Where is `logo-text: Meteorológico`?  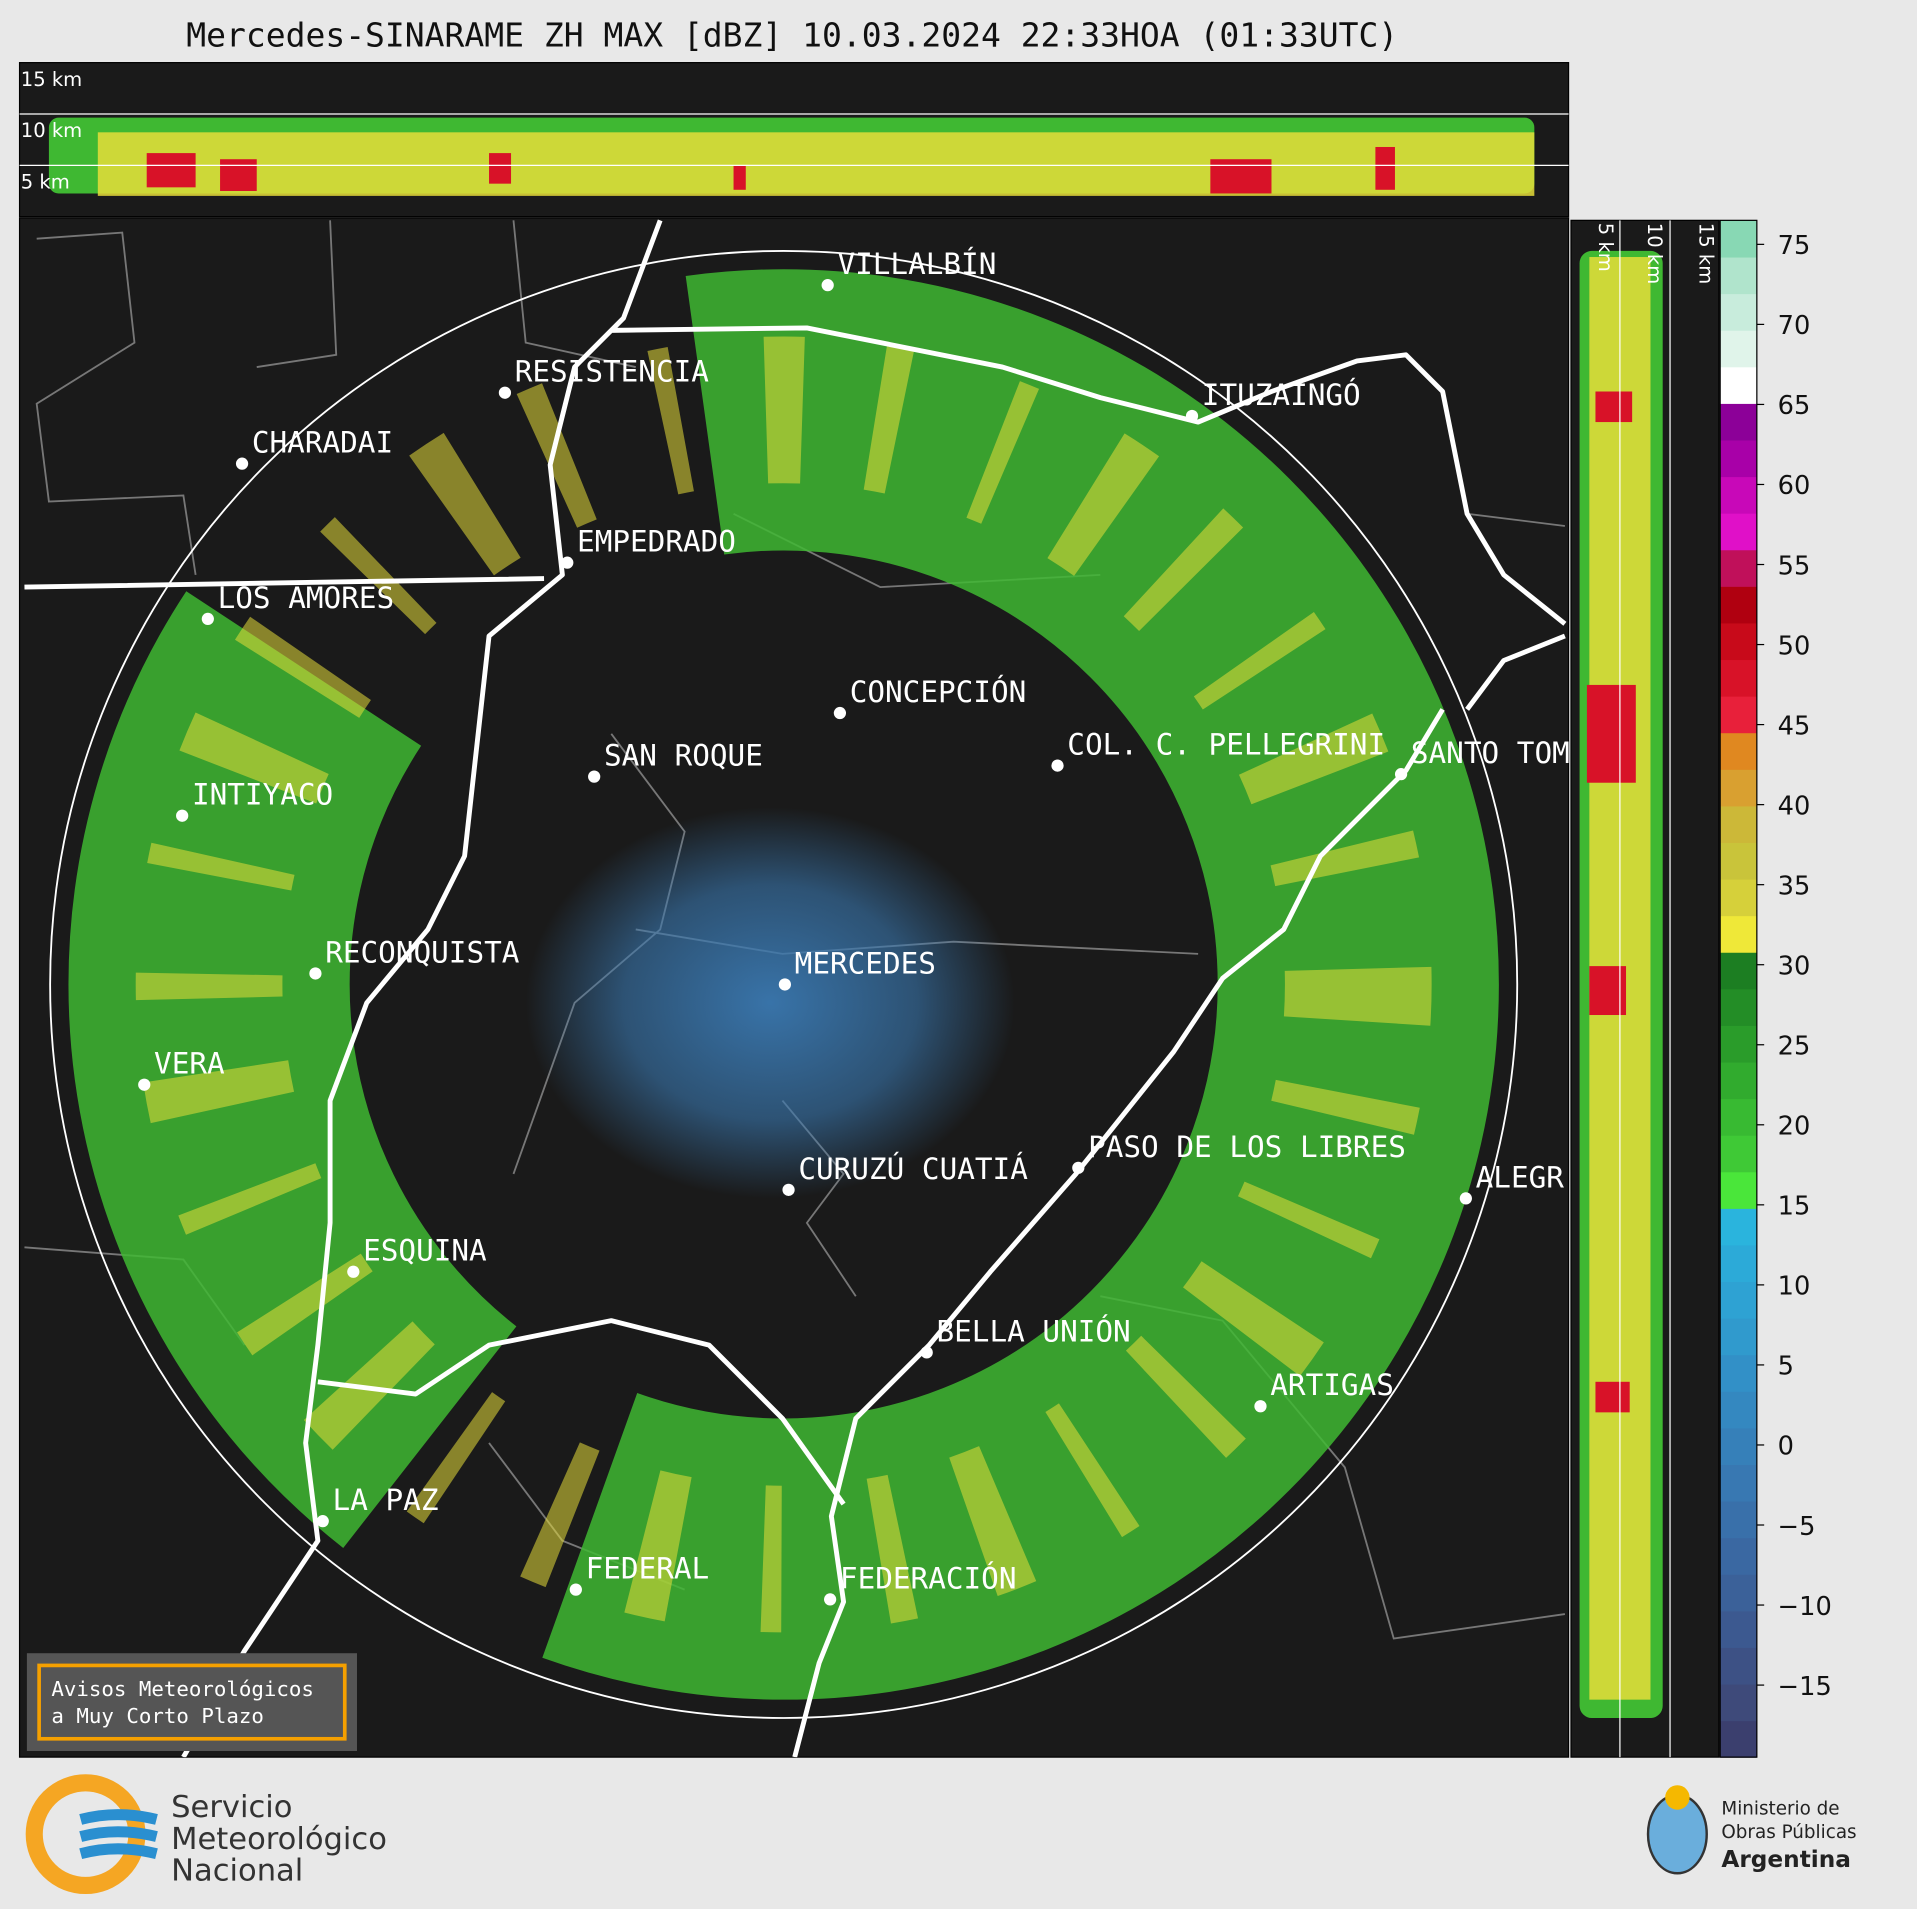
logo-text: Meteorológico is located at coordinates (279, 1839).